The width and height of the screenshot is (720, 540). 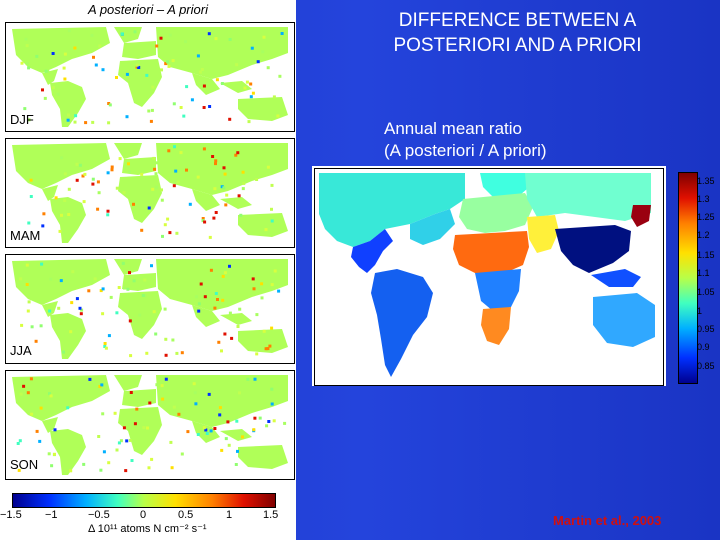 I want to click on ratio-tick: 0.85, so click(x=706, y=366).